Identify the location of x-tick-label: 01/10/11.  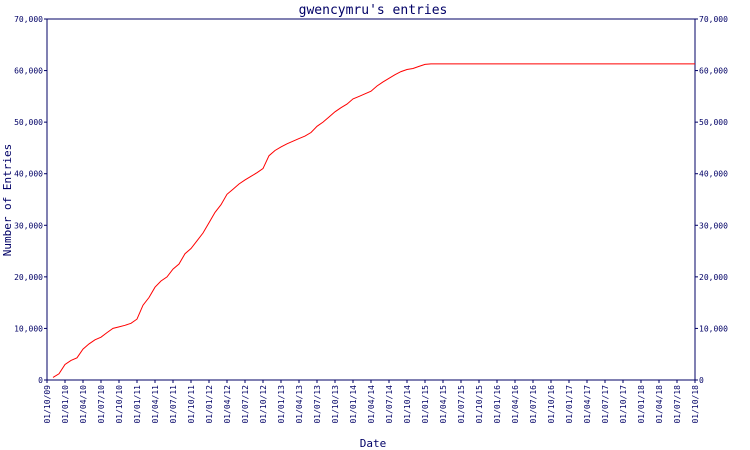
(191, 404).